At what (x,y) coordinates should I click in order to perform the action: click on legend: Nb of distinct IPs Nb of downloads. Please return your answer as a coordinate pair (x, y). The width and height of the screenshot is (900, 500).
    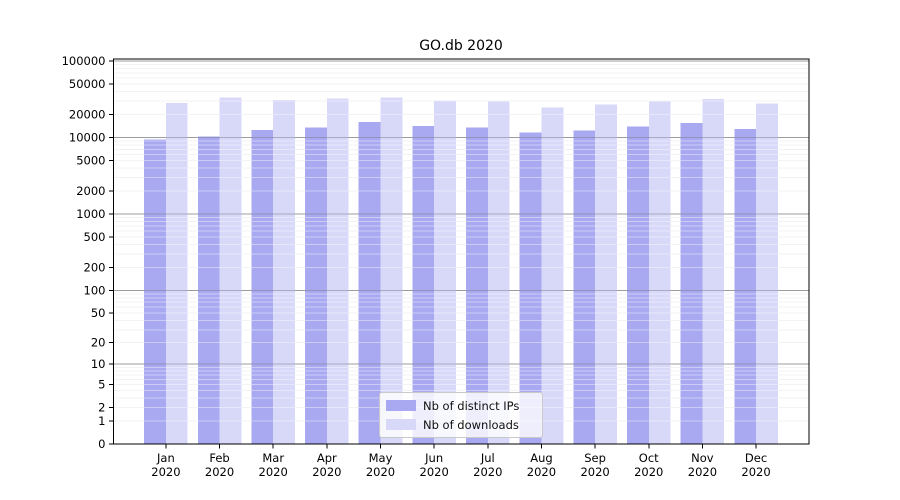
    Looking at the image, I should click on (461, 415).